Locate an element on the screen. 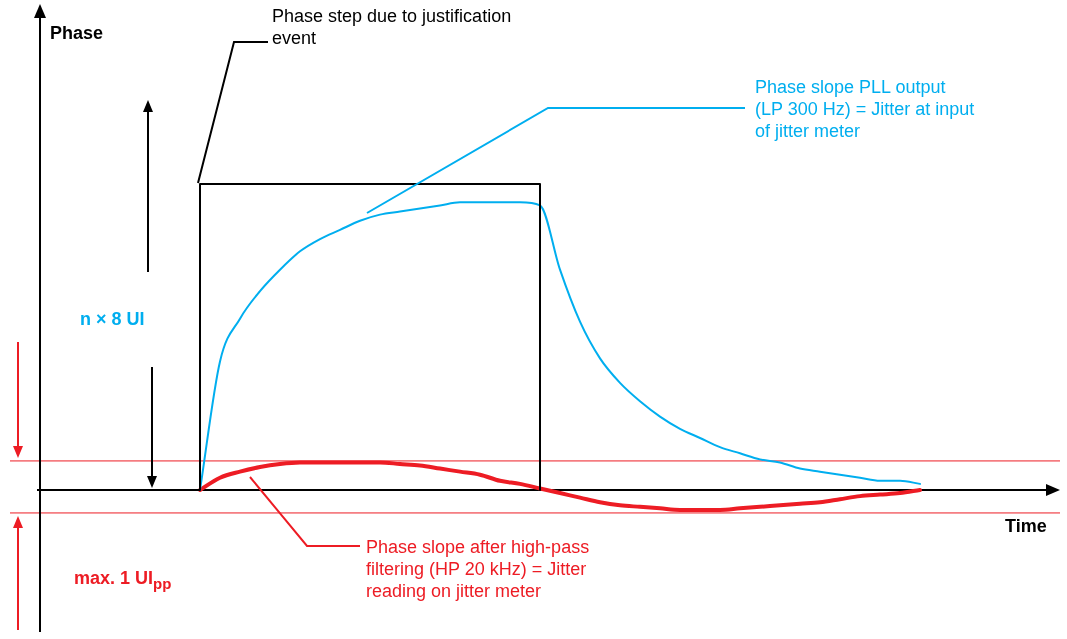 The width and height of the screenshot is (1067, 639). text: Phase slope after high-pass filtering (HP 20 kHz) = Jitter reading on jitter meter is located at coordinates (478, 569).